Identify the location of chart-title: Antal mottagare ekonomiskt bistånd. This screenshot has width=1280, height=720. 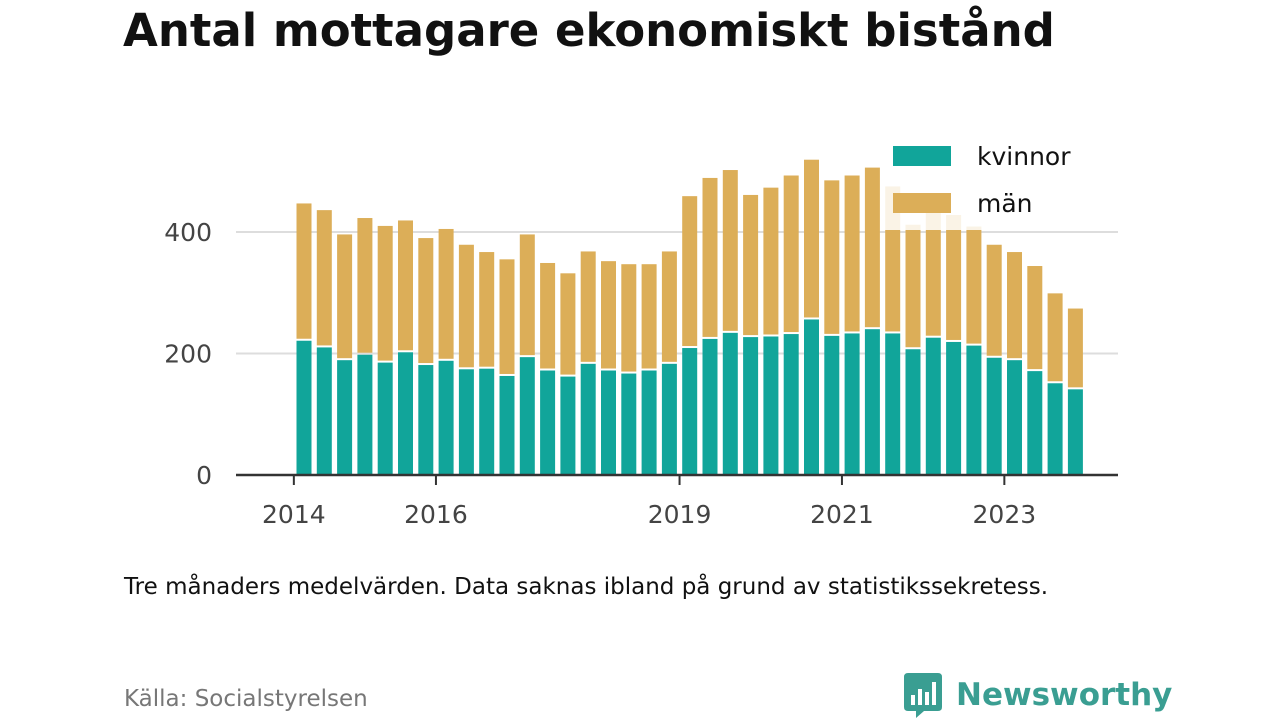
(589, 30).